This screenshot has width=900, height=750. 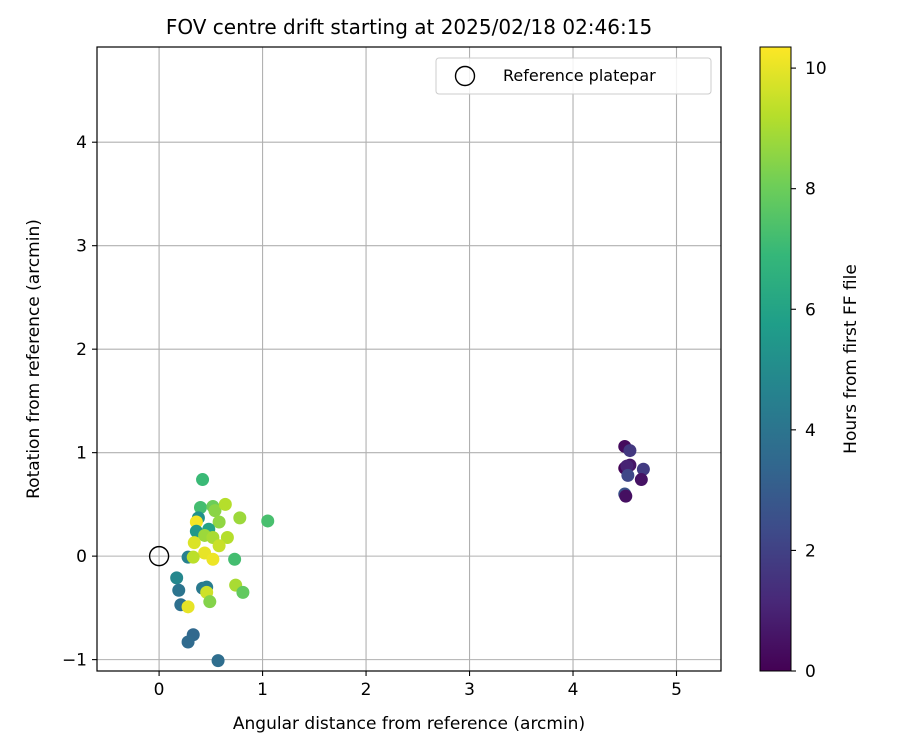 I want to click on colorbar-gradient, so click(x=775, y=359).